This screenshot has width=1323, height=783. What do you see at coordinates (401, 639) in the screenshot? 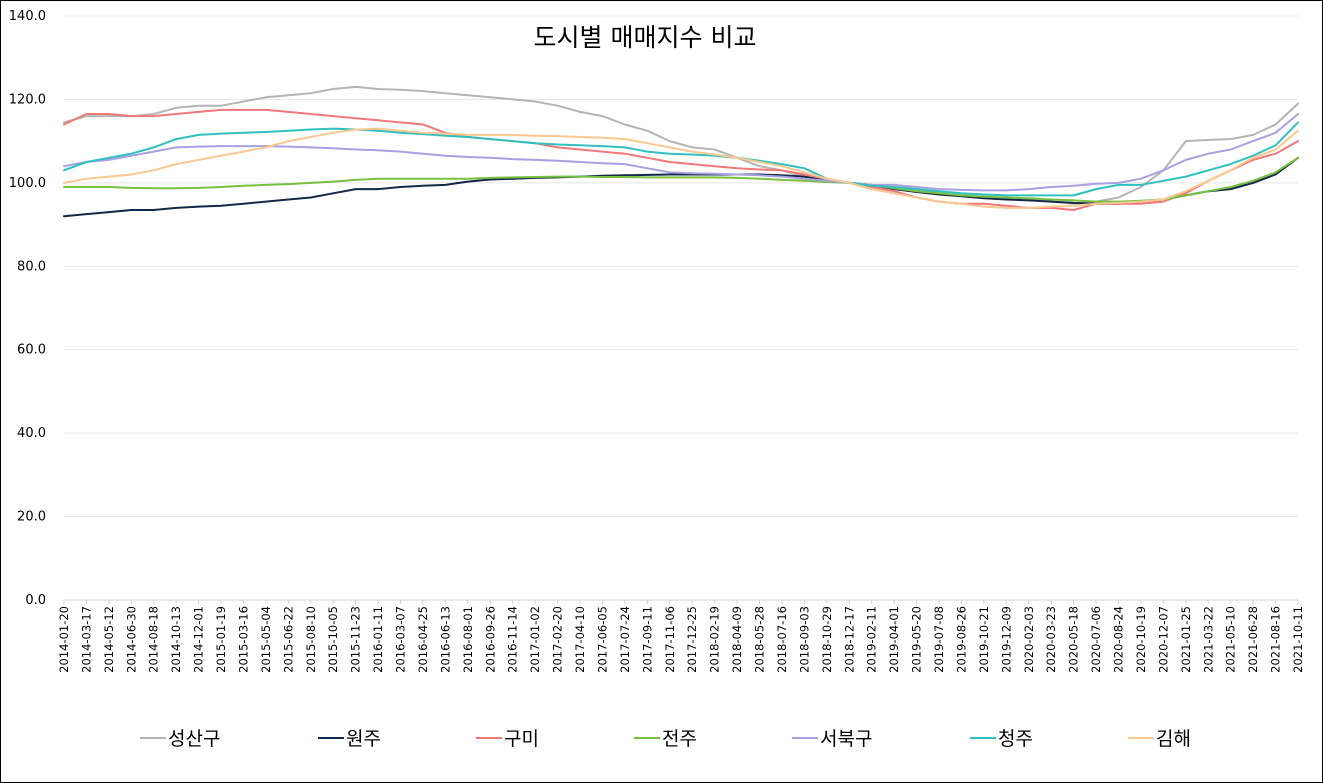
I see `x-tick-label: 2016-03-07` at bounding box center [401, 639].